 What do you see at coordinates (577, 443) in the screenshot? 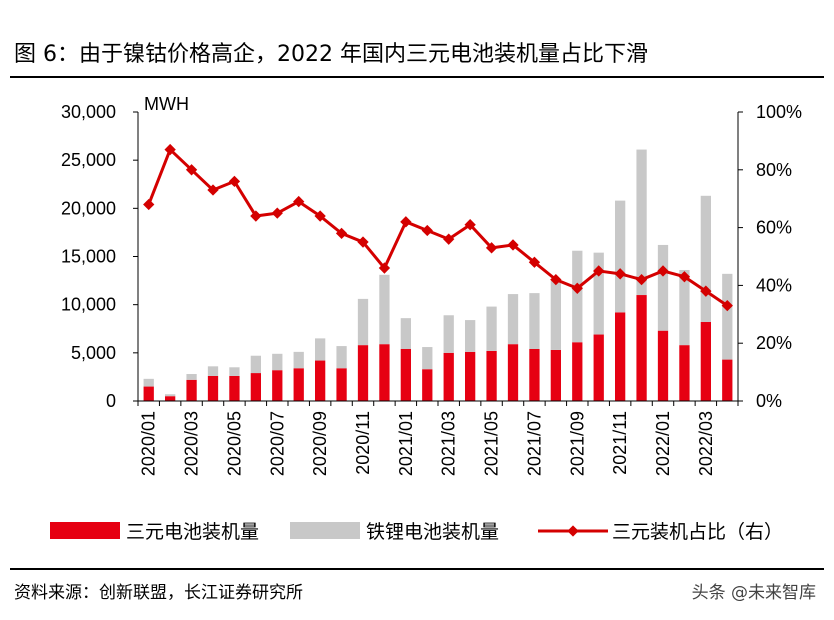
I see `x-tick-label: 2021/09` at bounding box center [577, 443].